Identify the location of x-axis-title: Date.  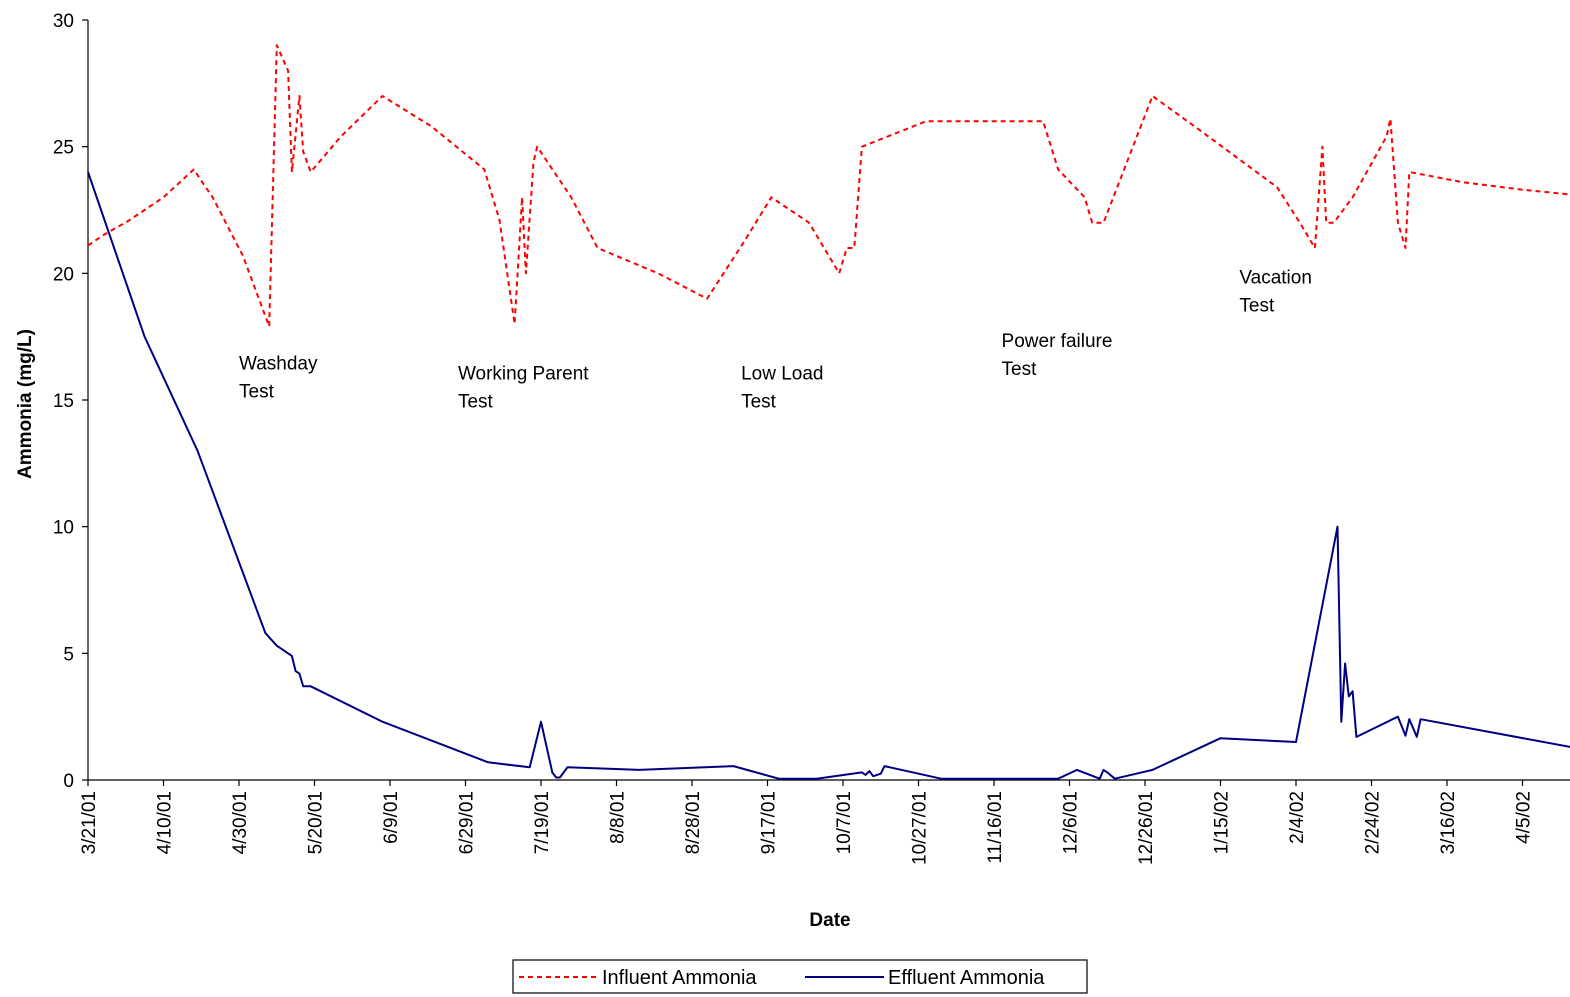
(829, 920).